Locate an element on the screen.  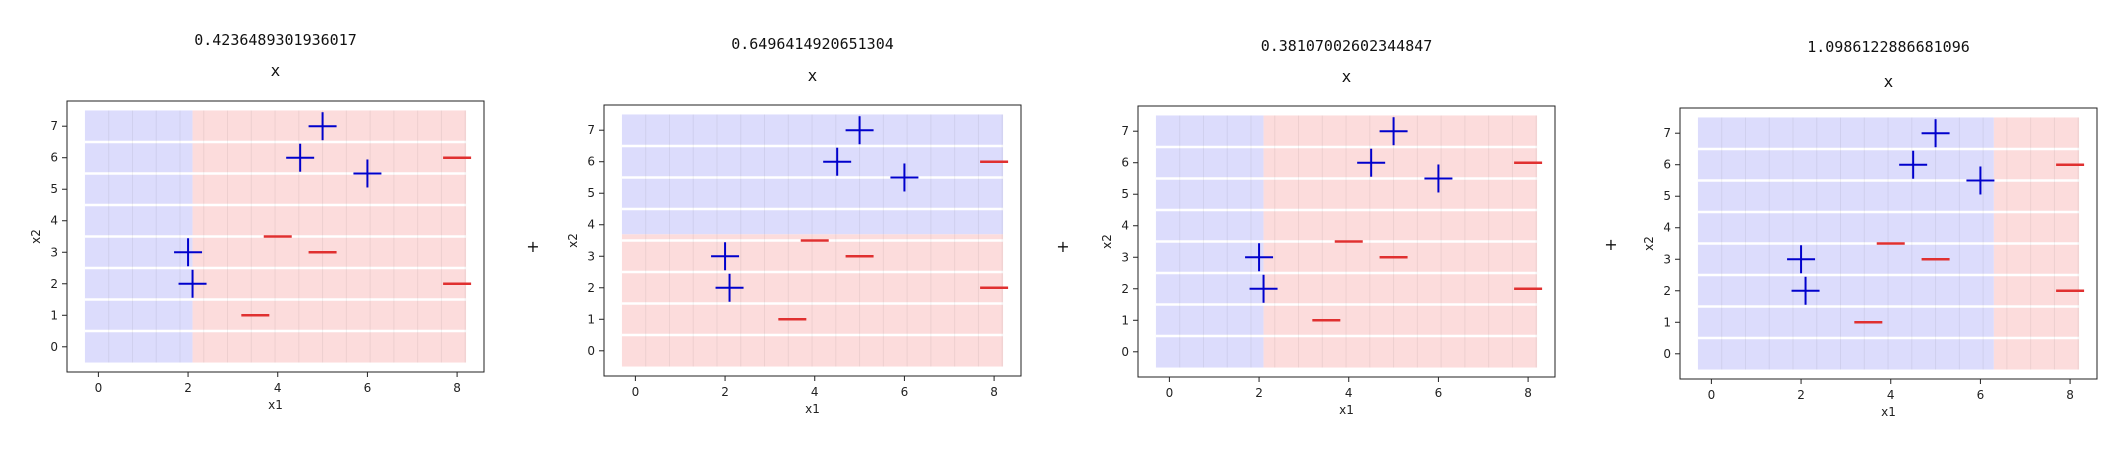
chart-title: 1.0986122886681096 is located at coordinates (1888, 47).